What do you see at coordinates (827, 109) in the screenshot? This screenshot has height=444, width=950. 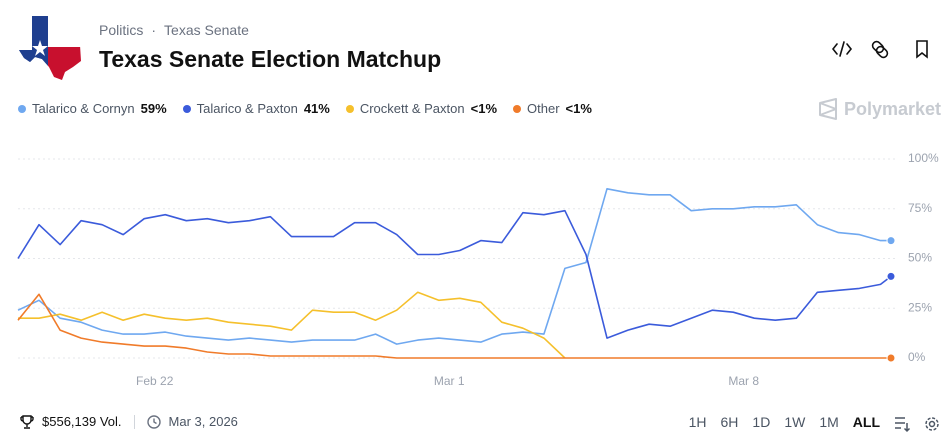 I see `brand-icon` at bounding box center [827, 109].